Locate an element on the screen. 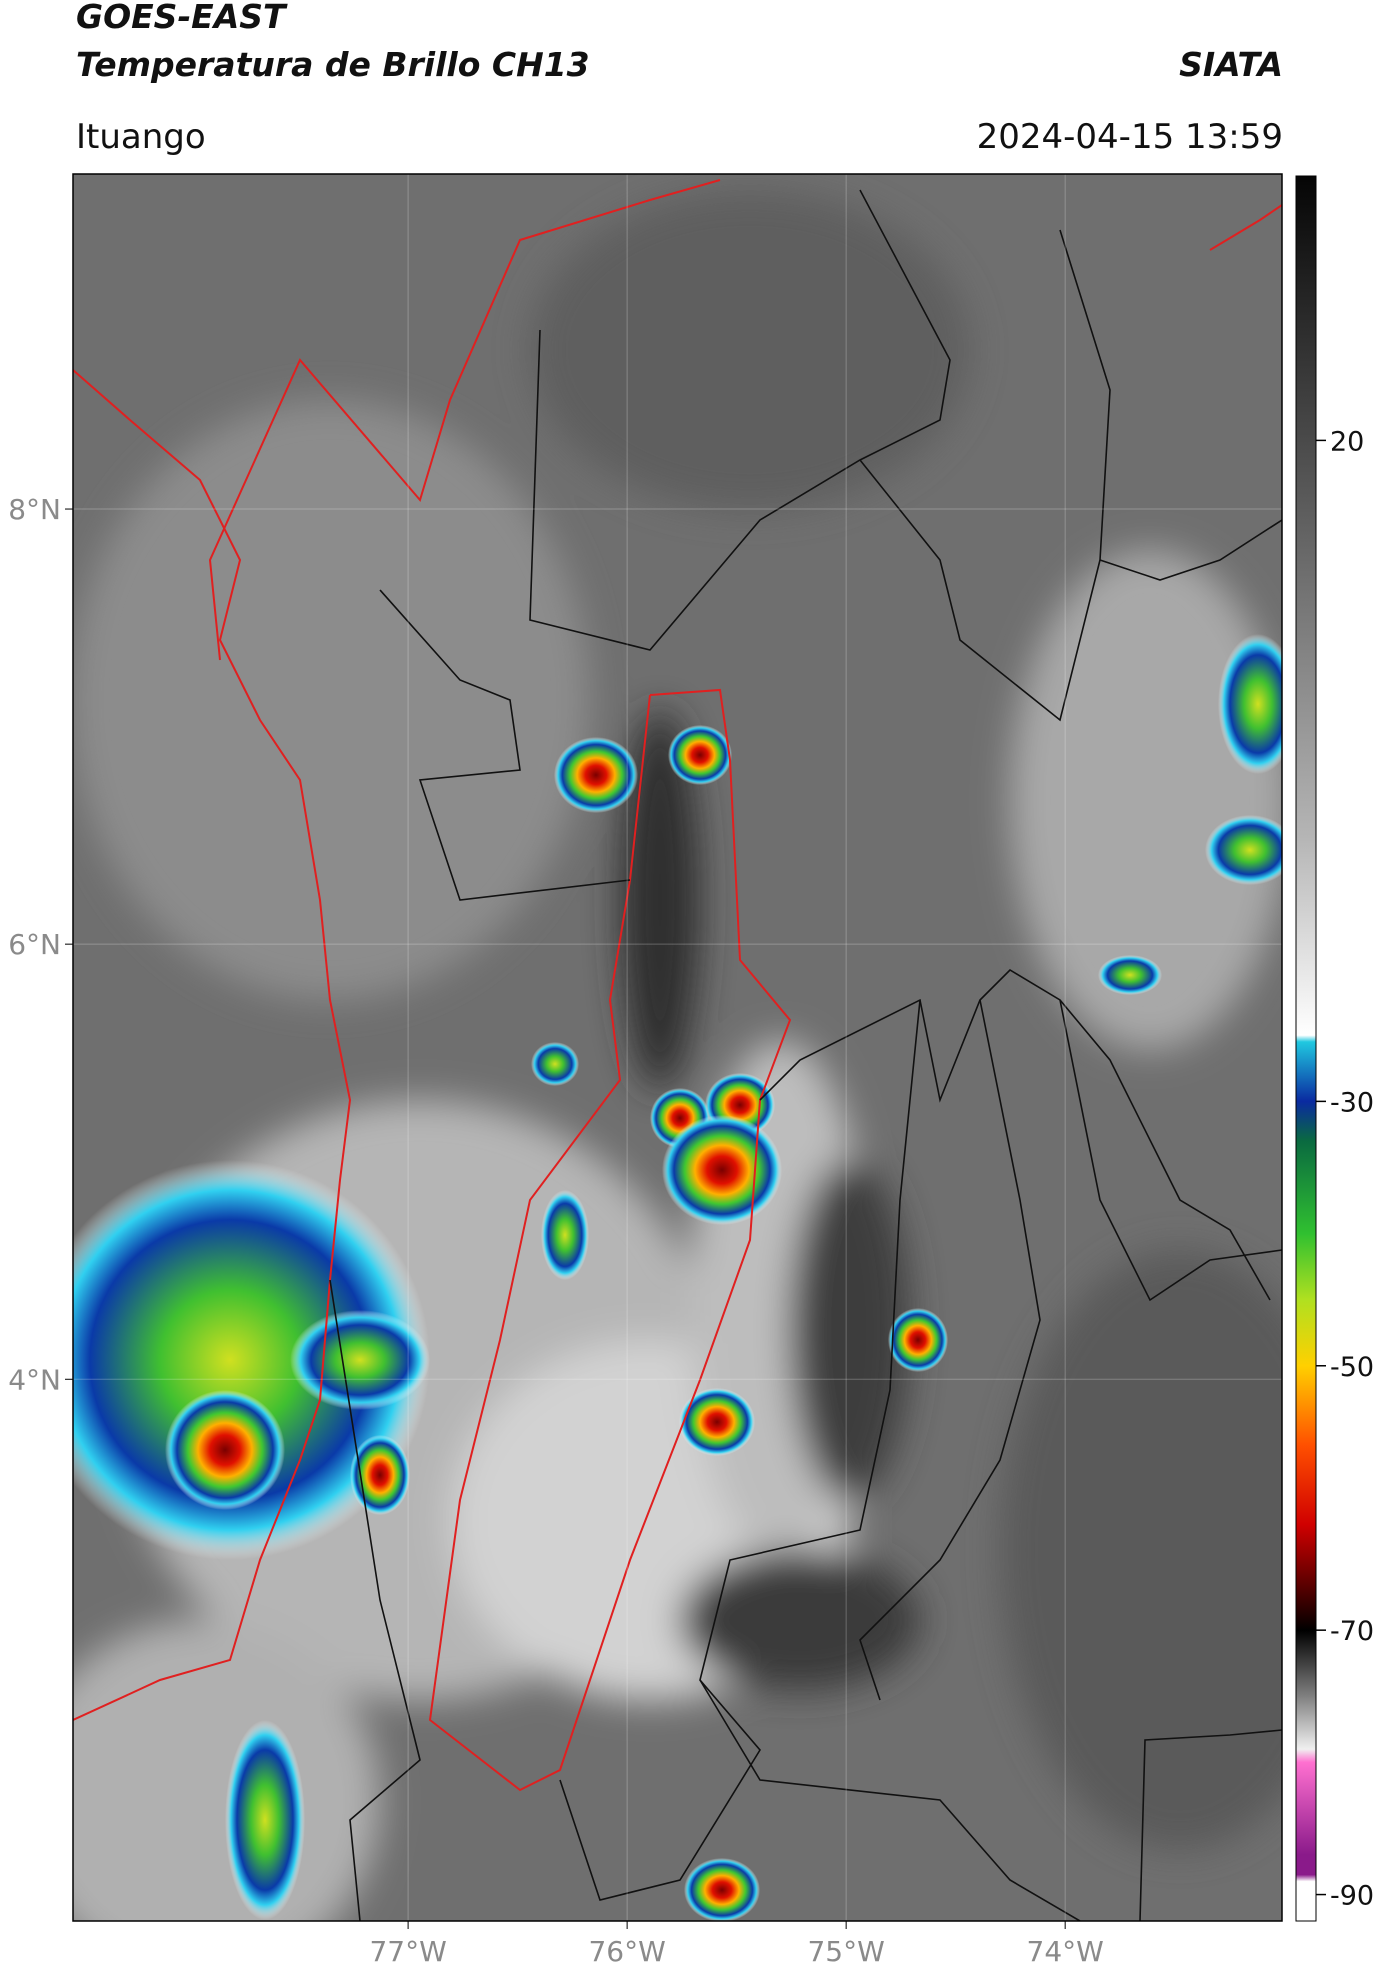  datetime: 2024-04-15 13:59 is located at coordinates (1130, 137).